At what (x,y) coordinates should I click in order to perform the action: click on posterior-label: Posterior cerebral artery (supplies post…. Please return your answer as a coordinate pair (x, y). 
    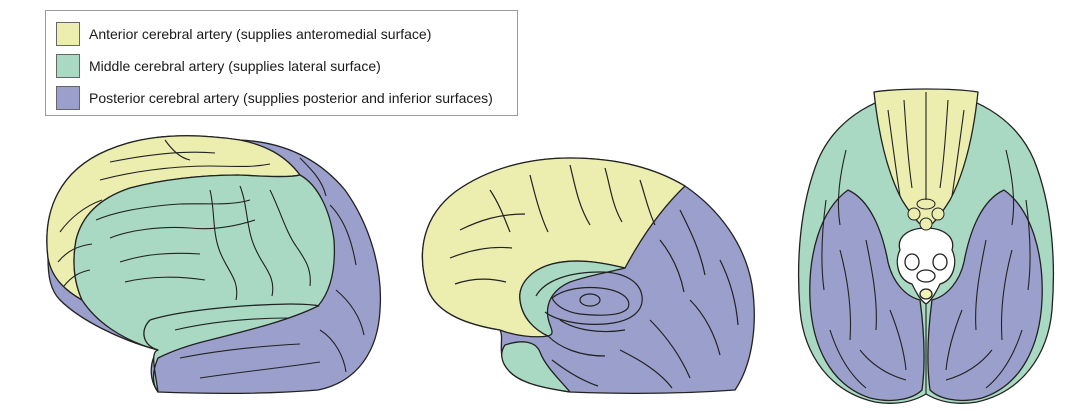
    Looking at the image, I should click on (291, 98).